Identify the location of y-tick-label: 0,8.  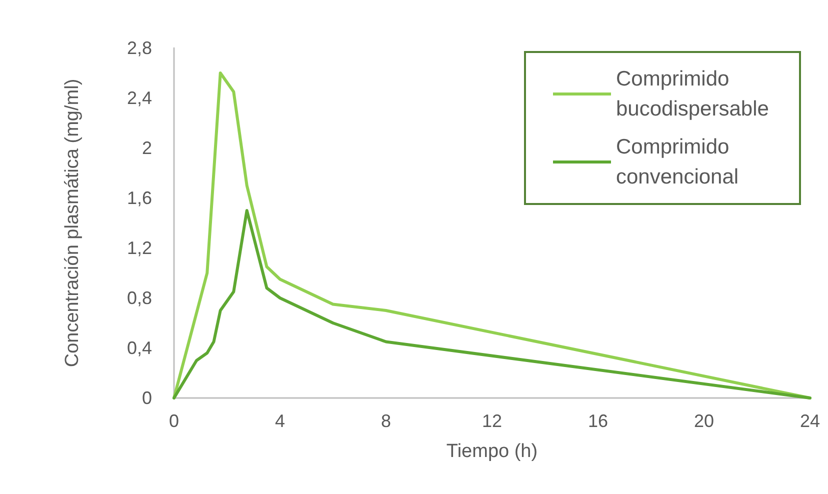
(139, 298).